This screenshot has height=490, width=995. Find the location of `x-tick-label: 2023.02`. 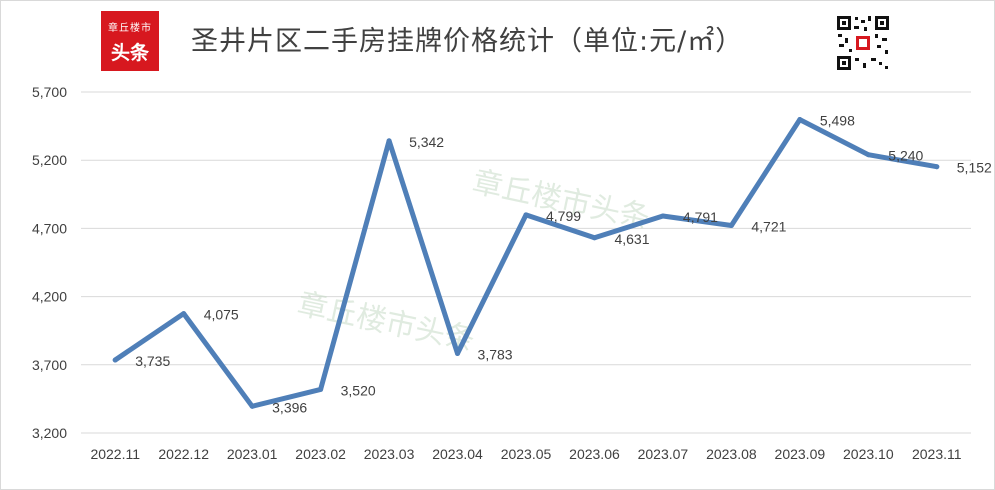

x-tick-label: 2023.02 is located at coordinates (320, 454).